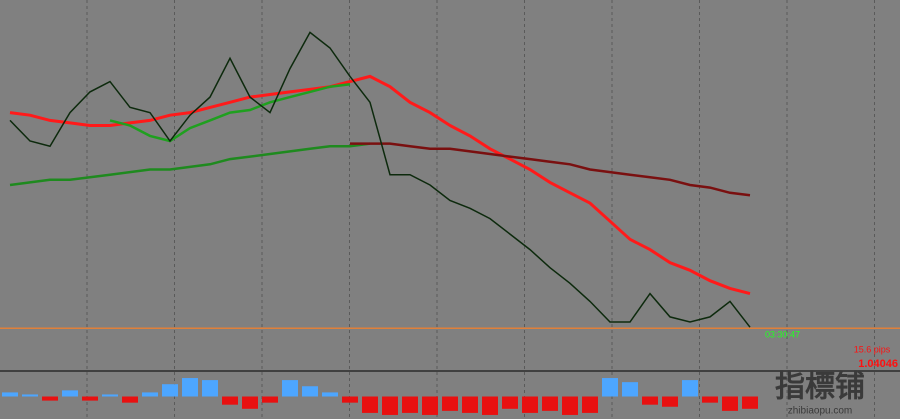 The image size is (900, 419). I want to click on pips-annotation: 15.6 pips, so click(872, 349).